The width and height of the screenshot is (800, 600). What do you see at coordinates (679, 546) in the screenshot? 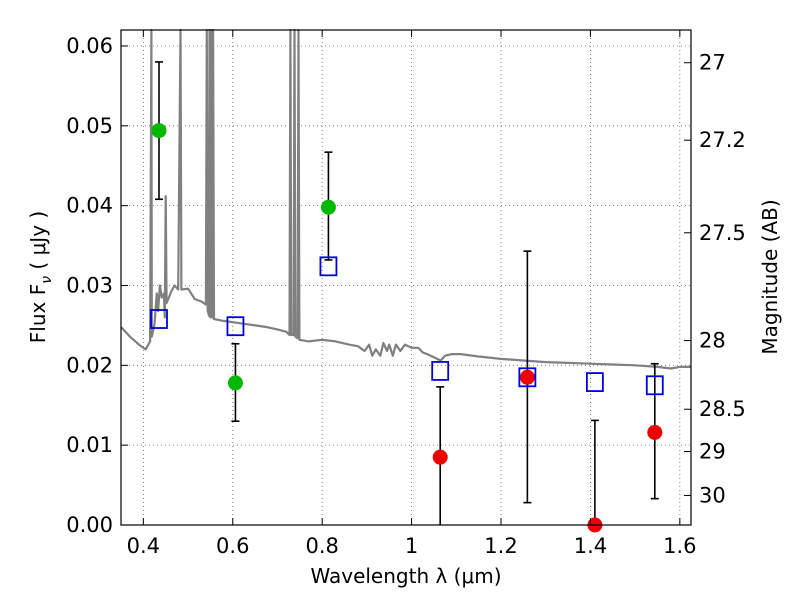
I see `x-tick-label: 1.6` at bounding box center [679, 546].